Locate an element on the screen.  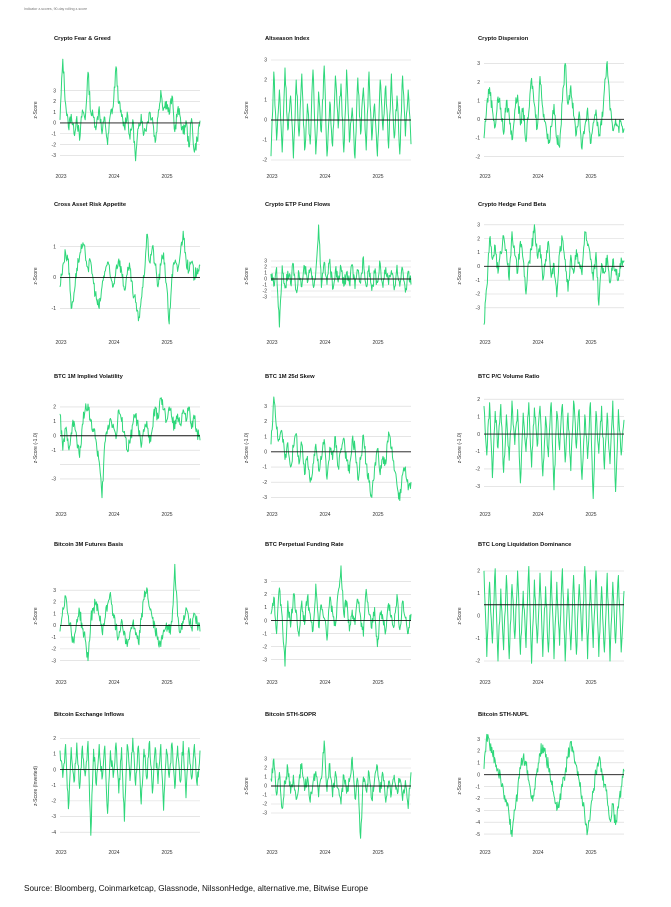
y-axis-label: z-Score (-1.0) is located at coordinates (36, 447).